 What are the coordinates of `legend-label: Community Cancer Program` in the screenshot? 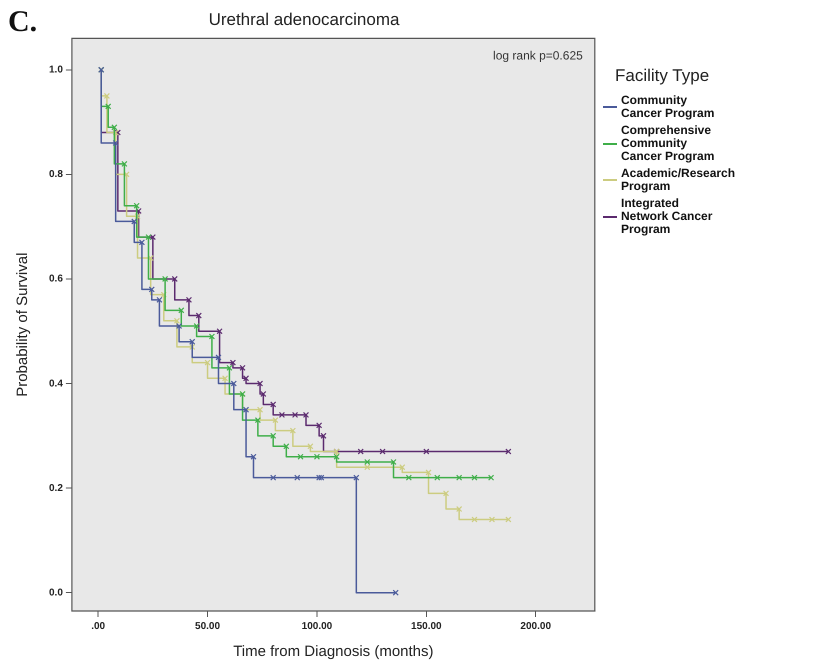 It's located at (668, 106).